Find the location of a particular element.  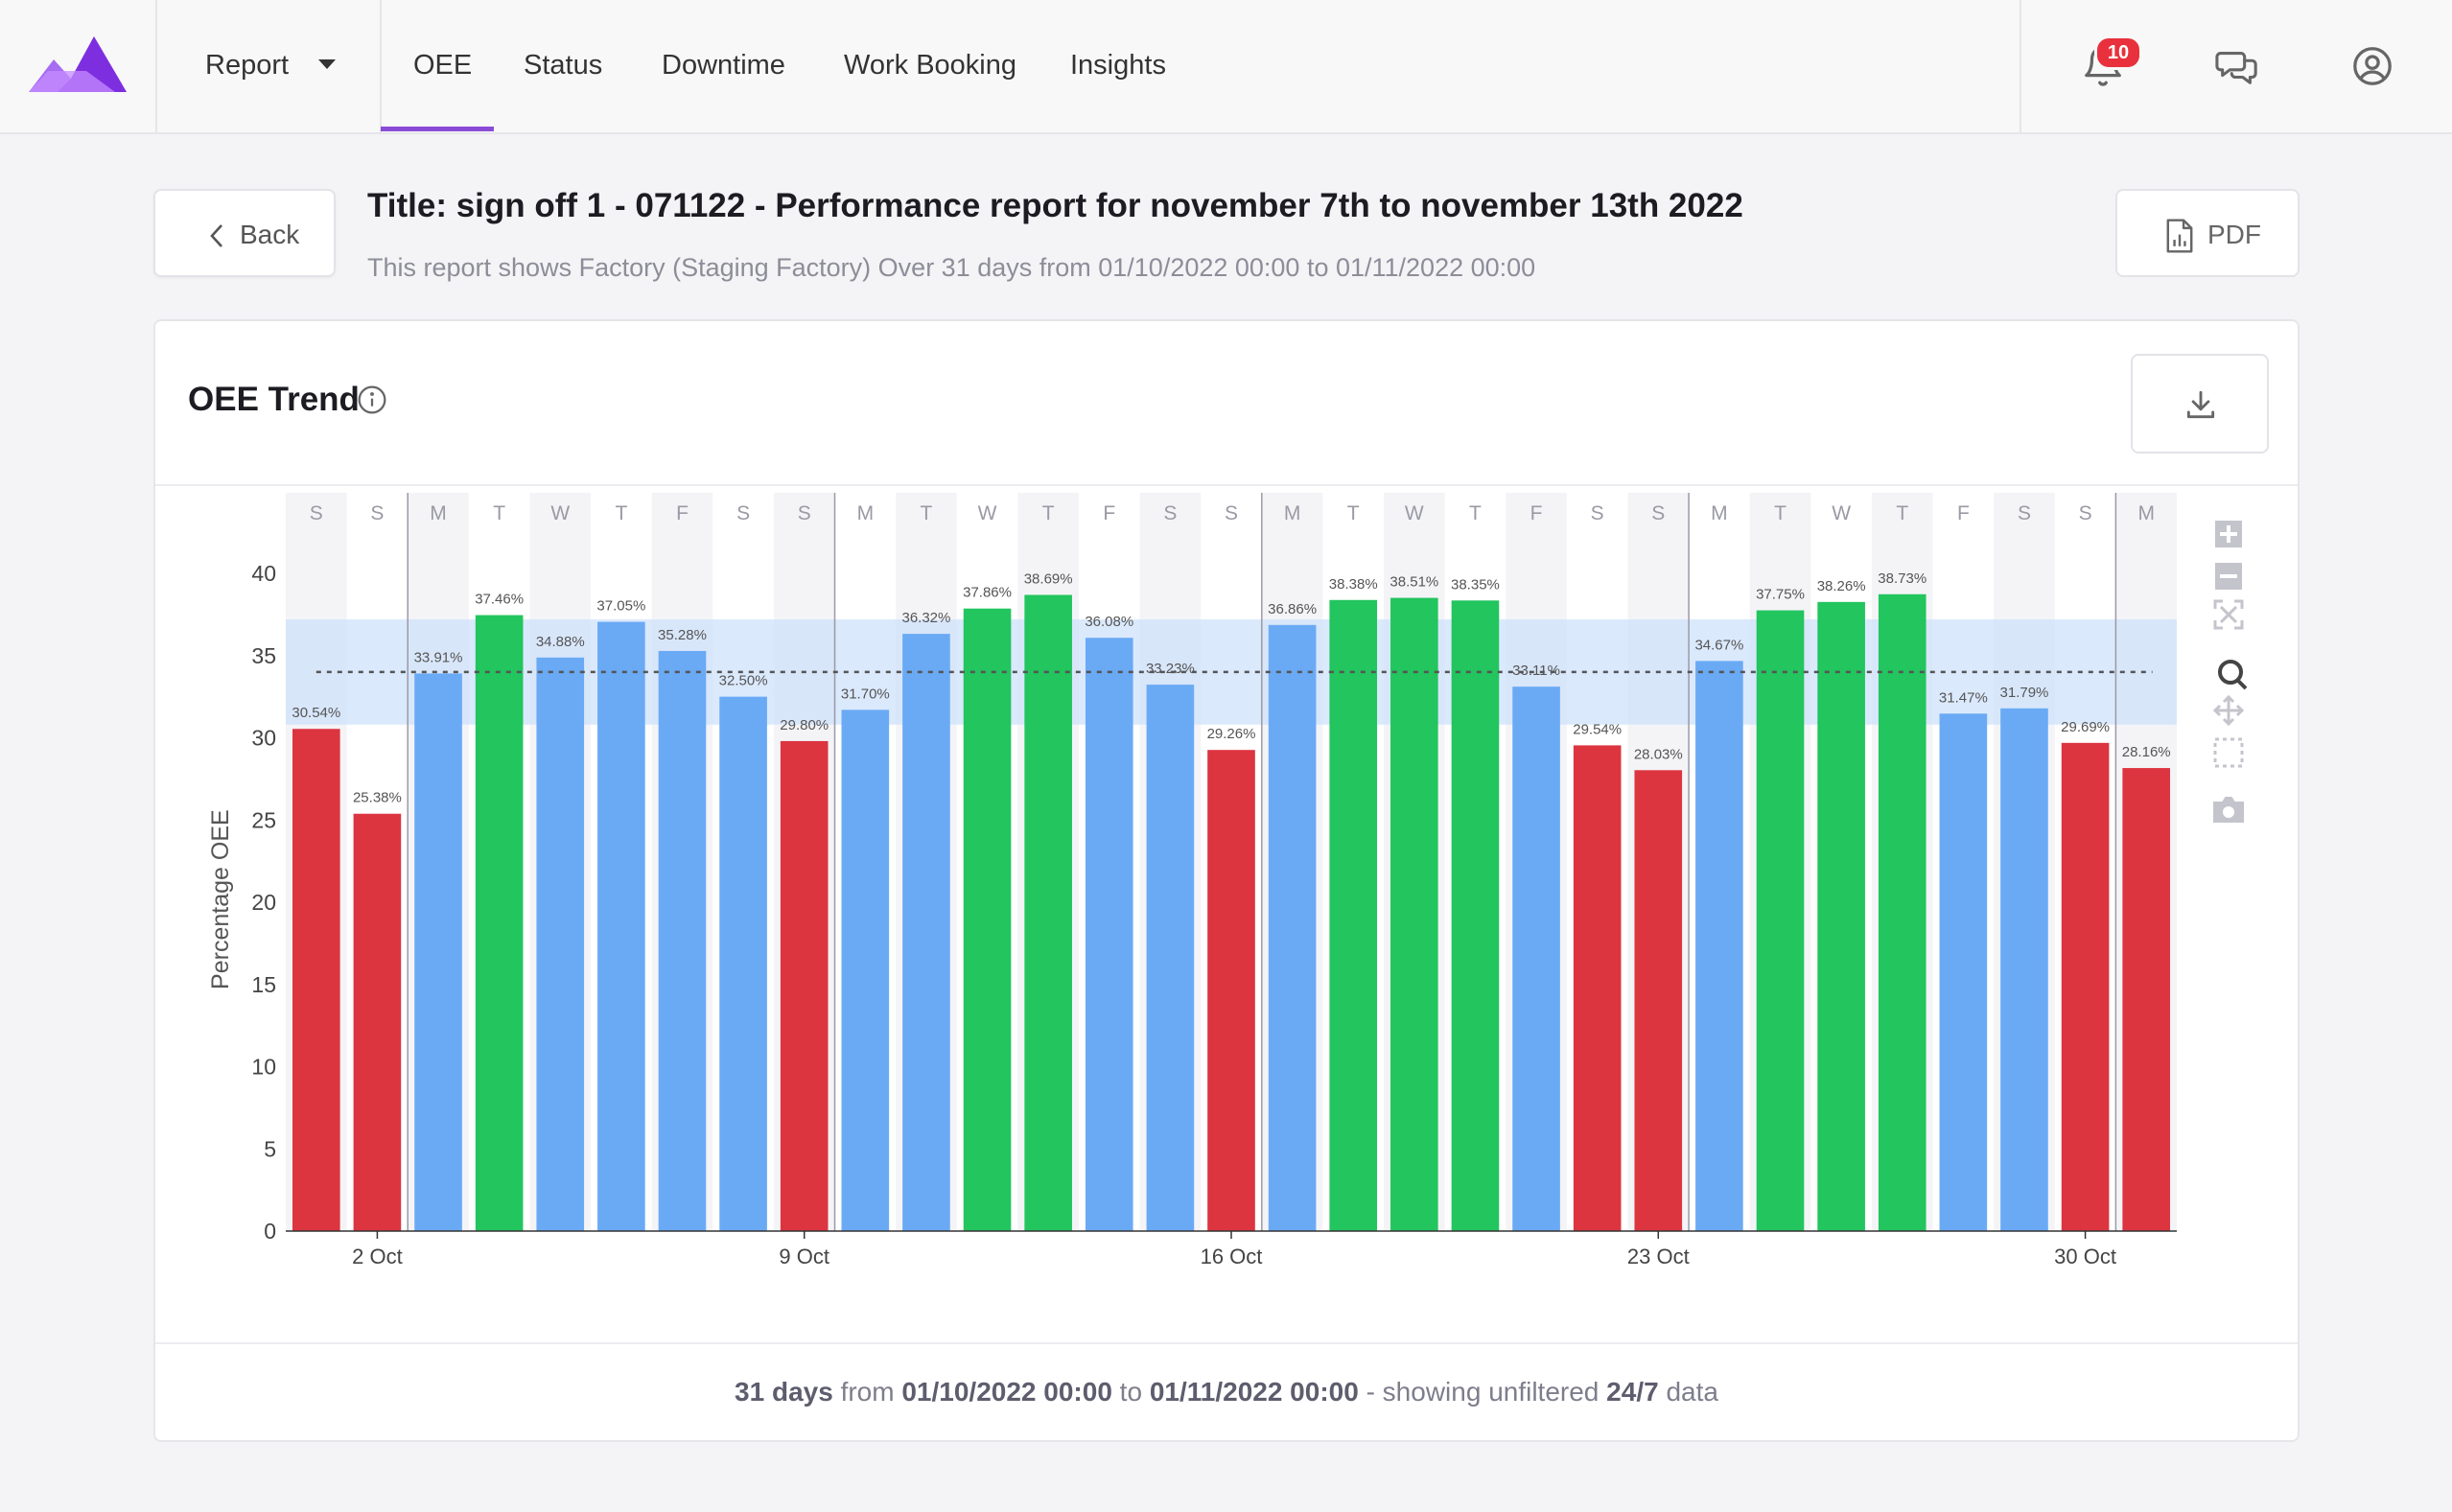

bar-value-label: 25.38% is located at coordinates (377, 798).